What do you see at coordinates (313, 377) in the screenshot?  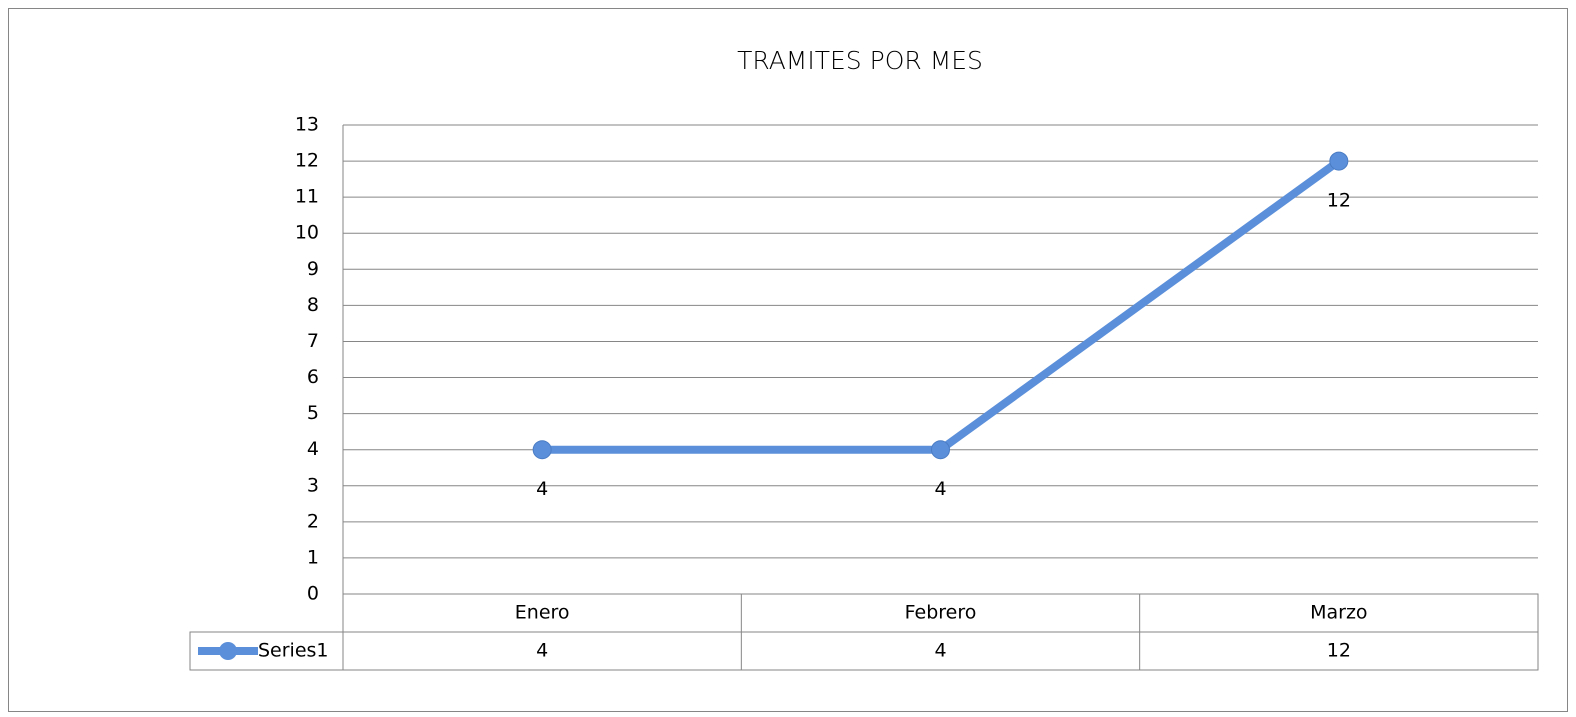 I see `y-tick-label: 6` at bounding box center [313, 377].